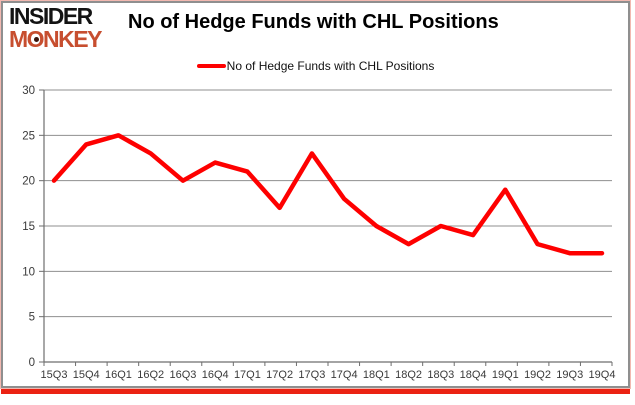 The width and height of the screenshot is (635, 405). I want to click on x-axis-tick-label: 18Q2, so click(408, 375).